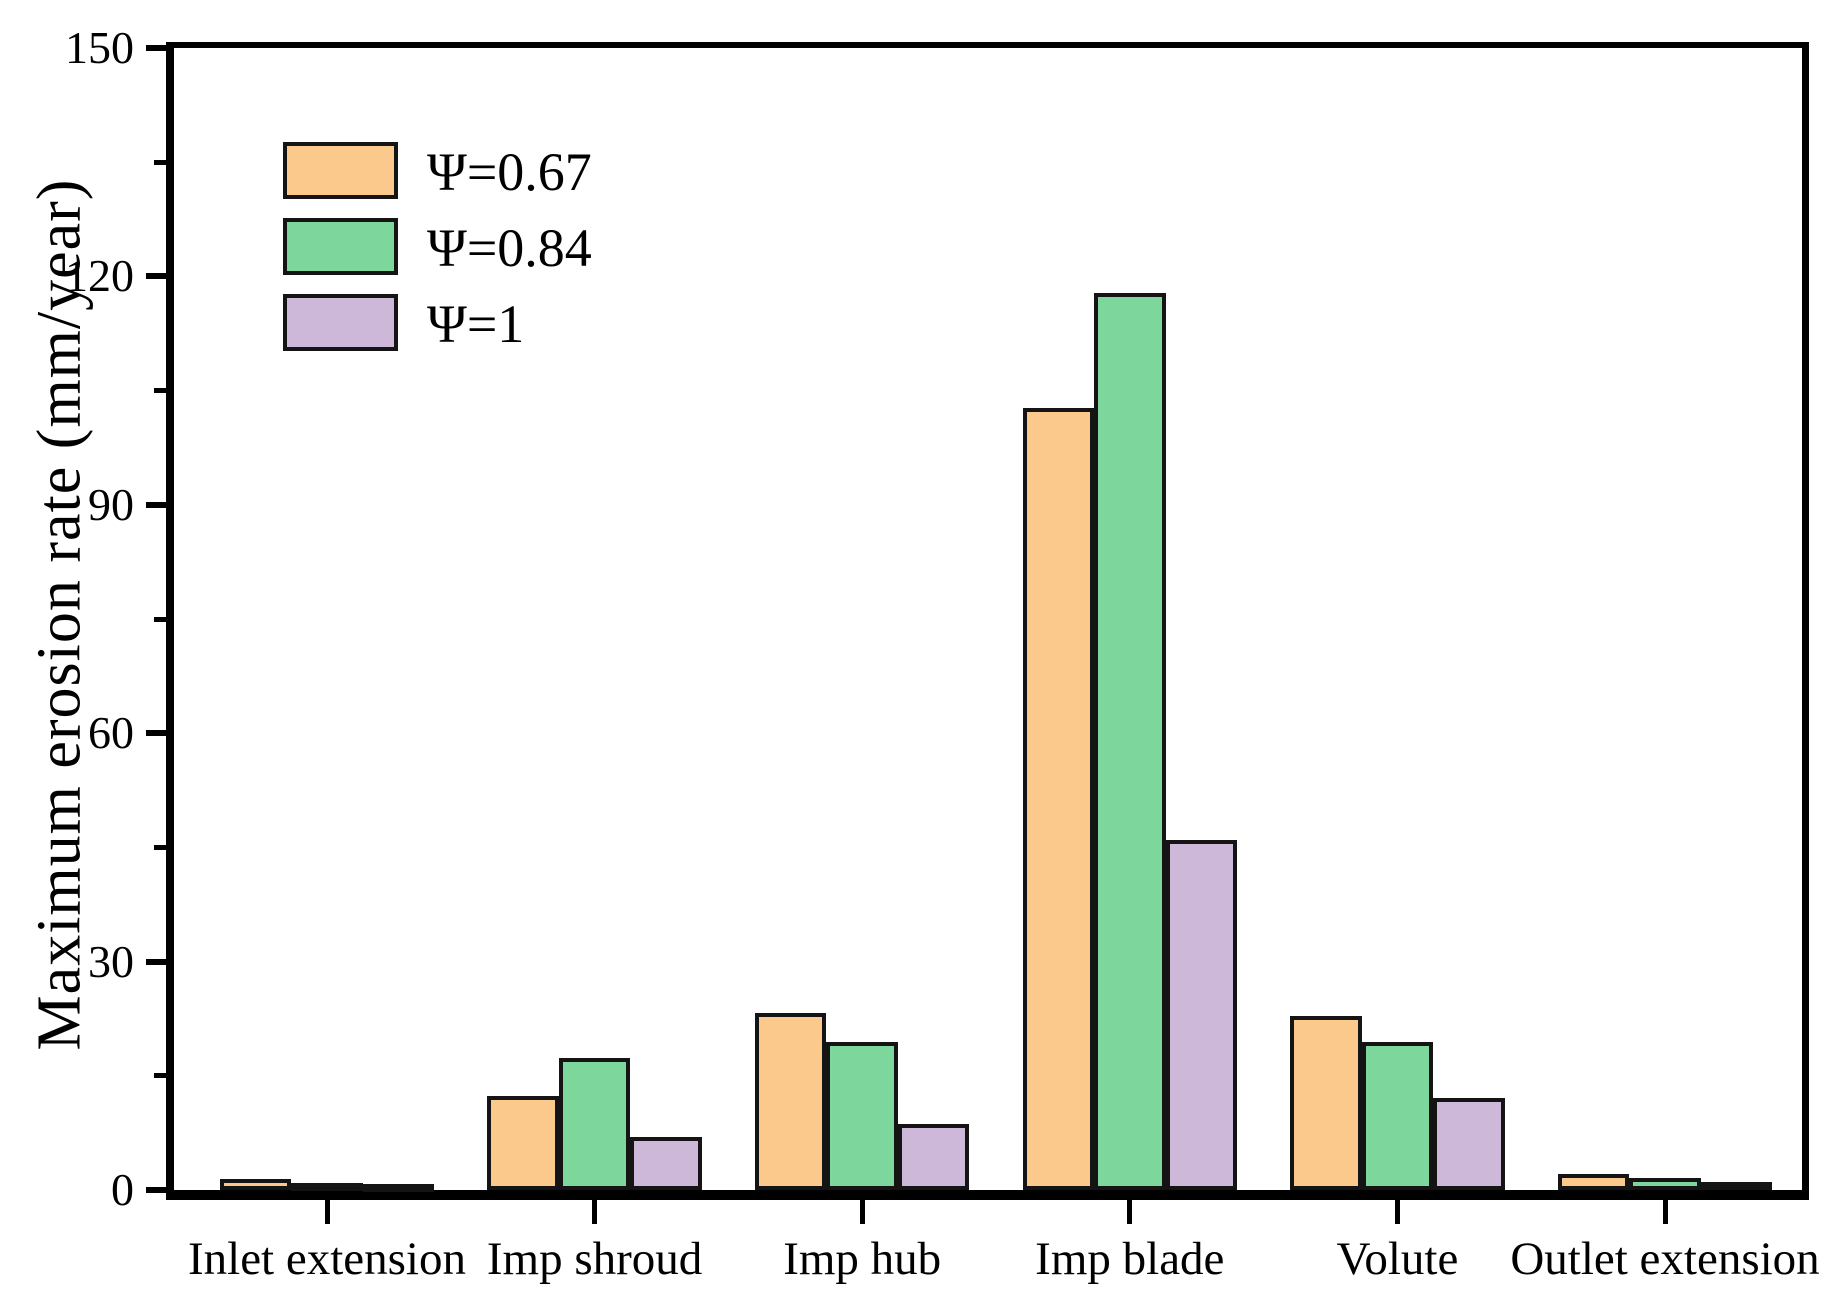 This screenshot has height=1294, width=1834. Describe the element at coordinates (476, 323) in the screenshot. I see `legend-label-3: Ψ=1` at that location.